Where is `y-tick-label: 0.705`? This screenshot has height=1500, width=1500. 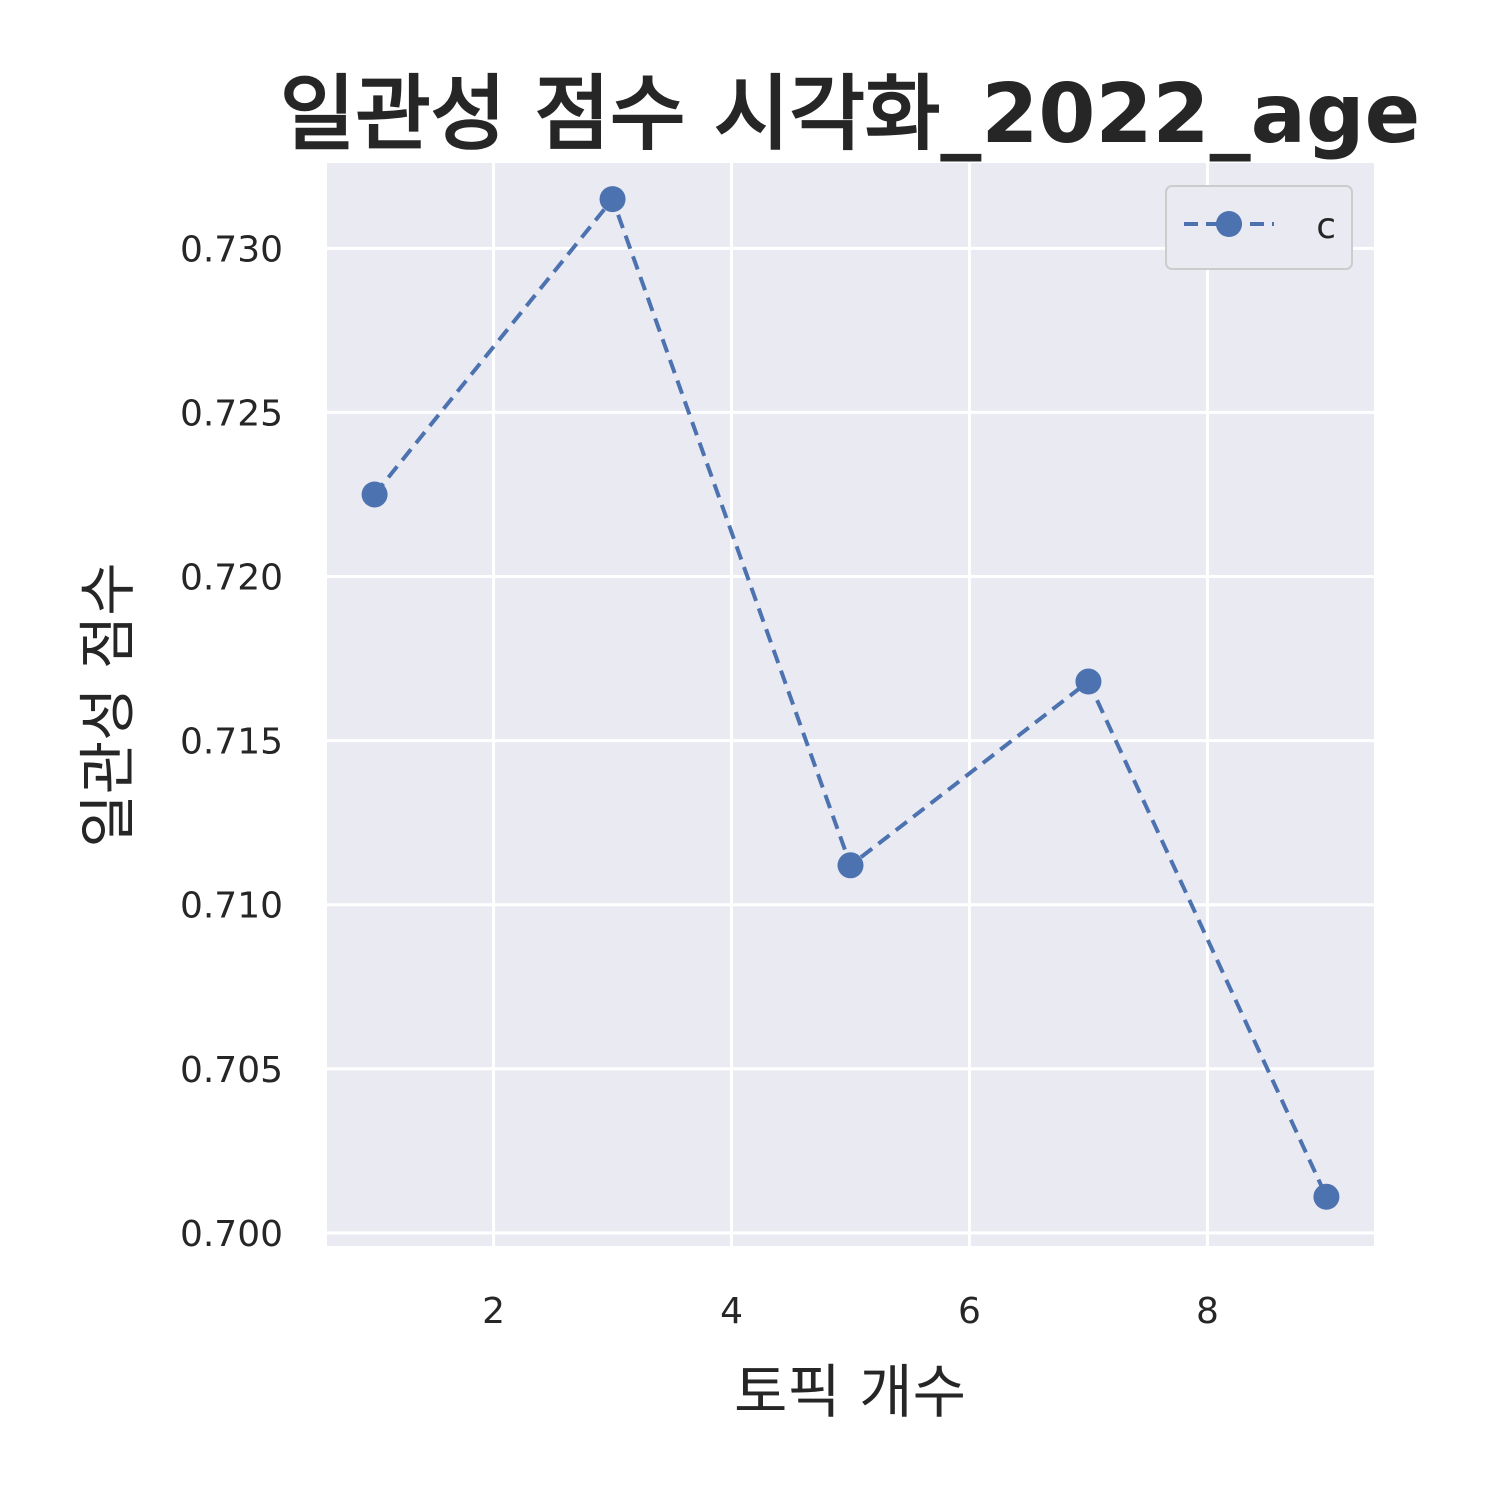
y-tick-label: 0.705 is located at coordinates (231, 1070).